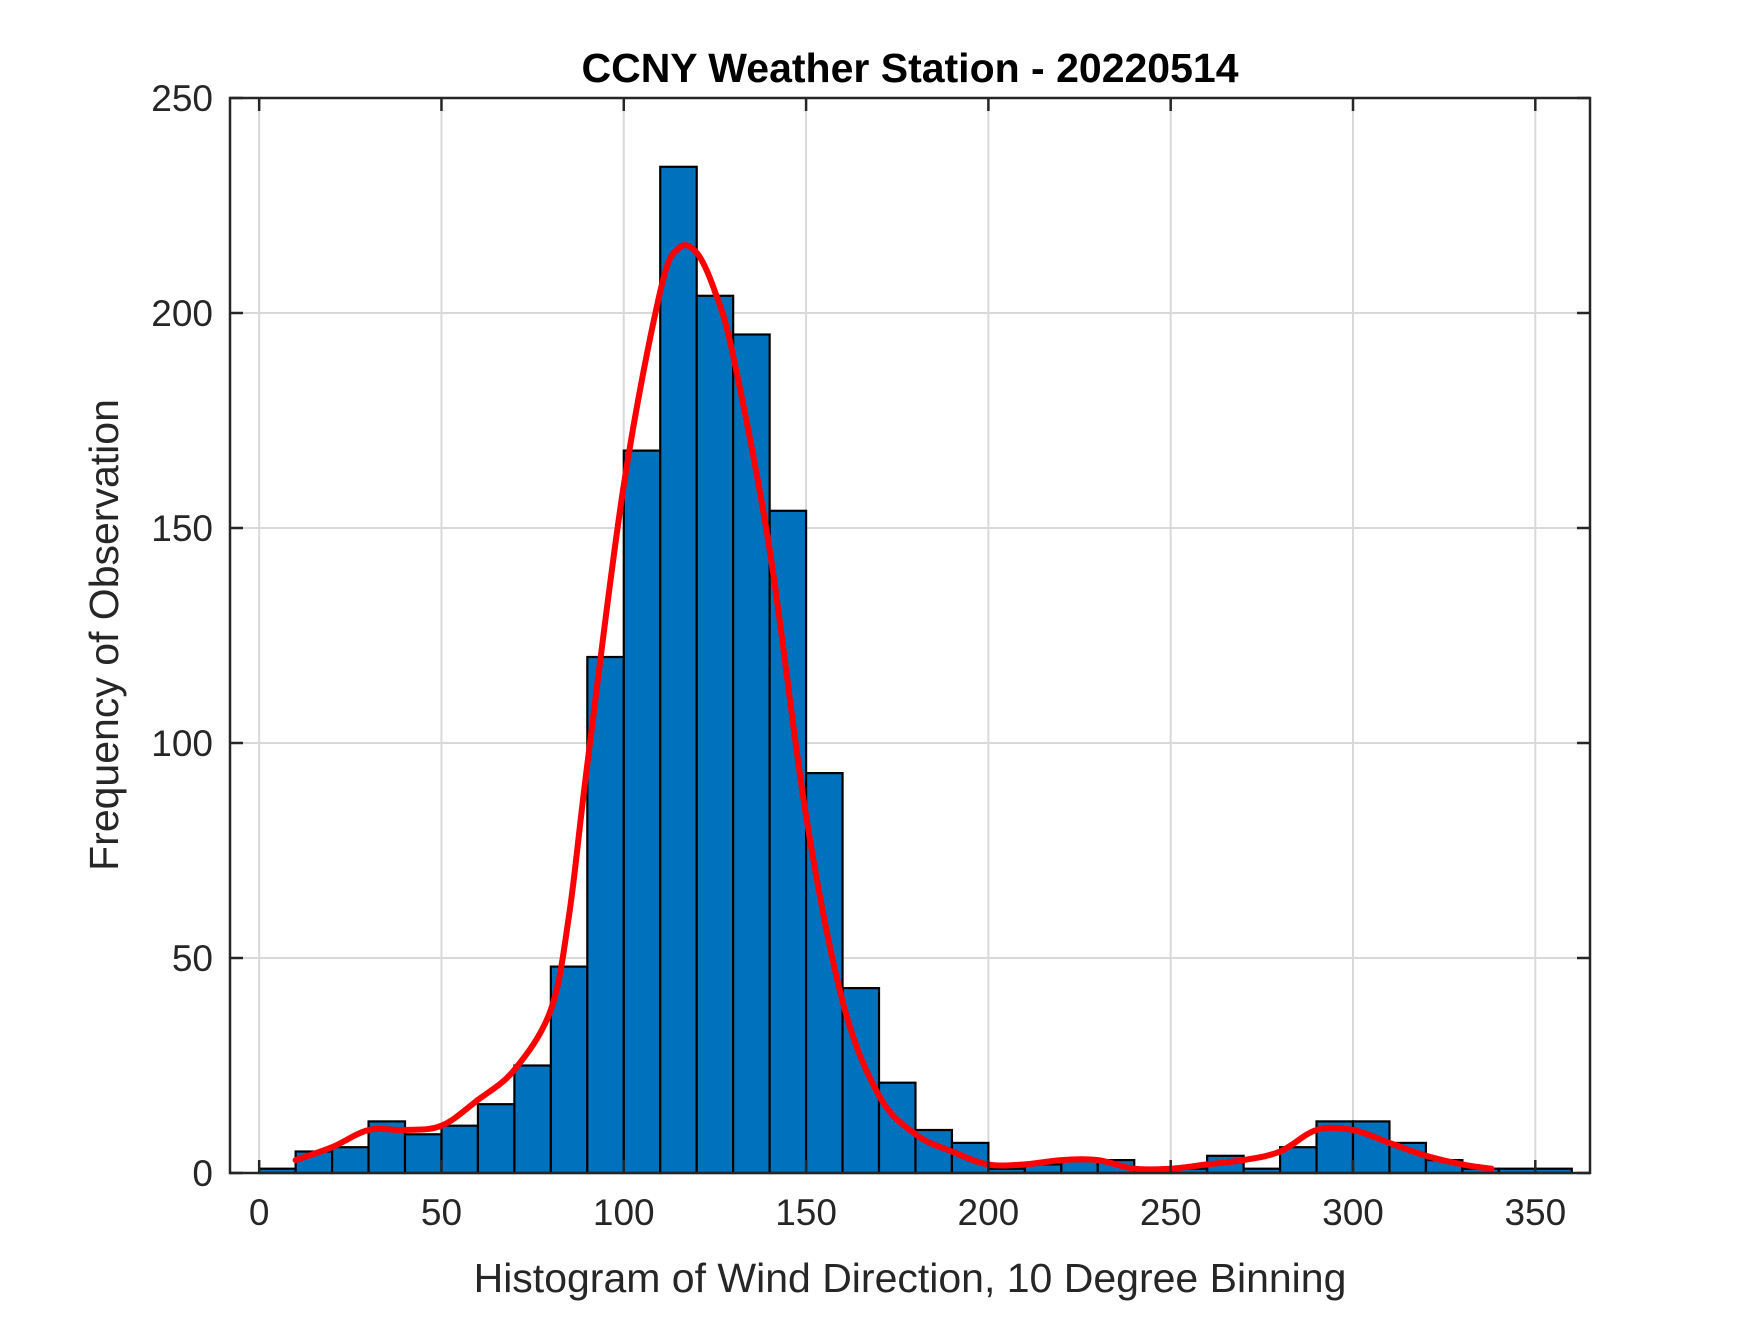 This screenshot has width=1750, height=1318. What do you see at coordinates (1171, 1212) in the screenshot?
I see `x-tick-label: 250` at bounding box center [1171, 1212].